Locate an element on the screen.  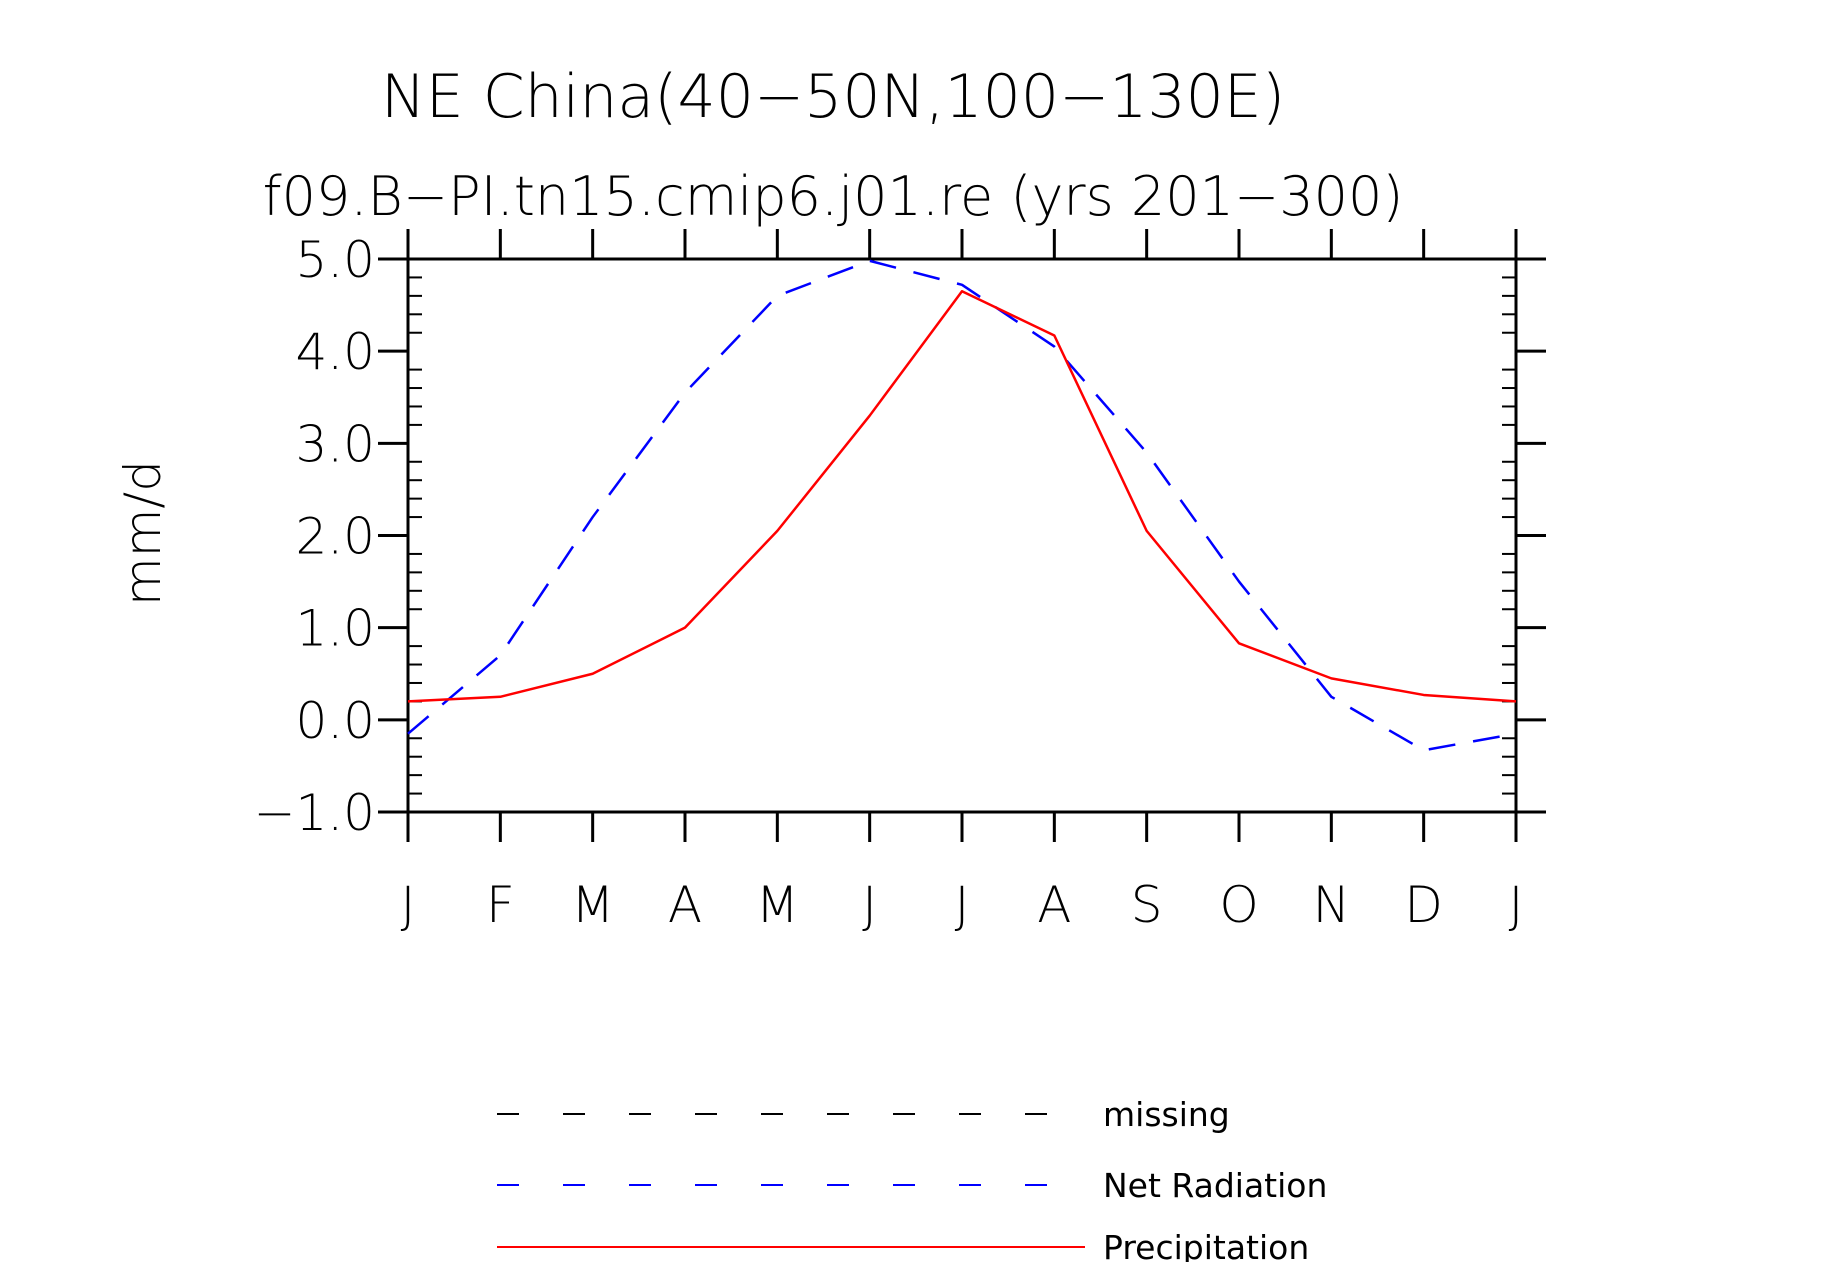
y-tick-label: 3.0 is located at coordinates (335, 444).